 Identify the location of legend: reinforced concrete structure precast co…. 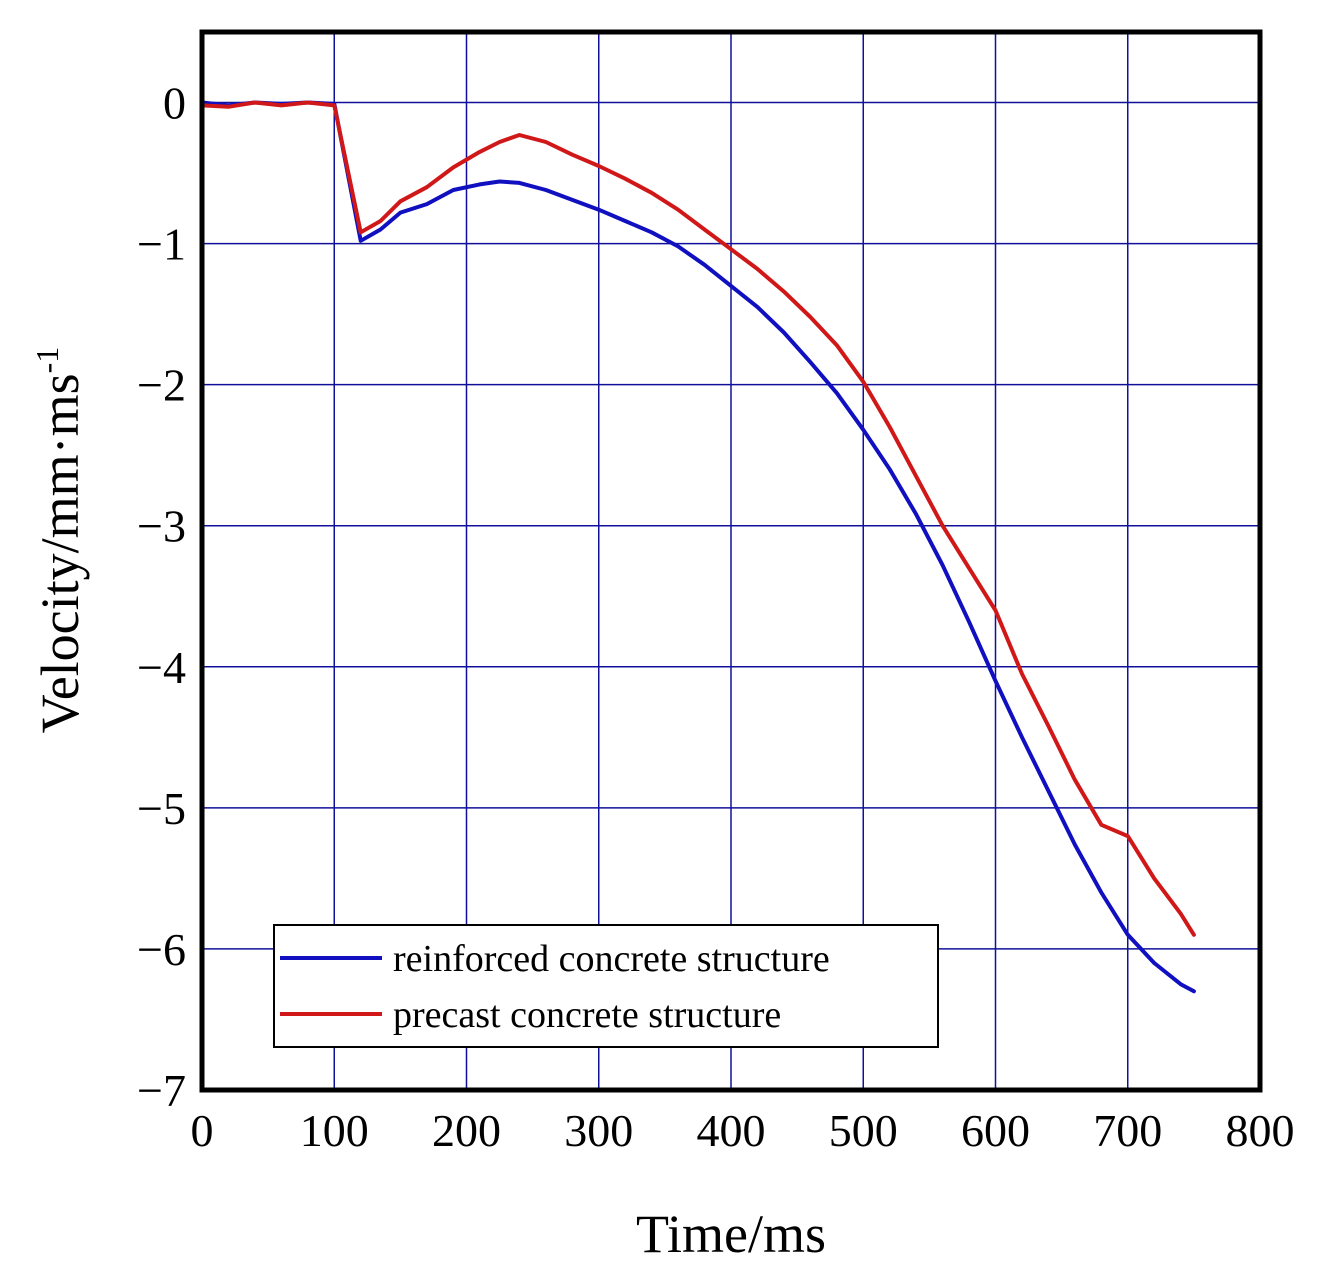
(606, 986).